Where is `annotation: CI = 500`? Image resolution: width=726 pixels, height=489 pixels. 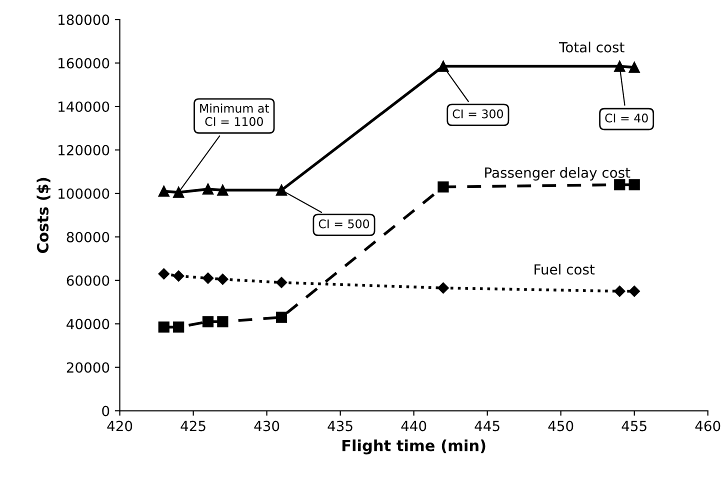 annotation: CI = 500 is located at coordinates (344, 223).